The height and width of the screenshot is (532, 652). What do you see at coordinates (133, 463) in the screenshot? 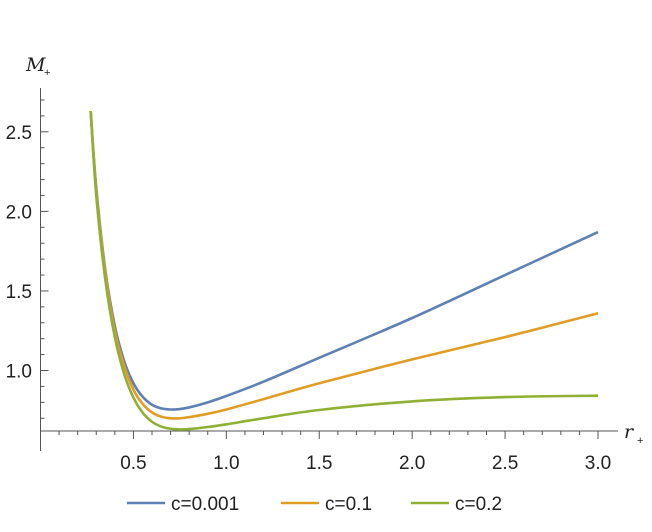
I see `x-tick-label: 0.5` at bounding box center [133, 463].